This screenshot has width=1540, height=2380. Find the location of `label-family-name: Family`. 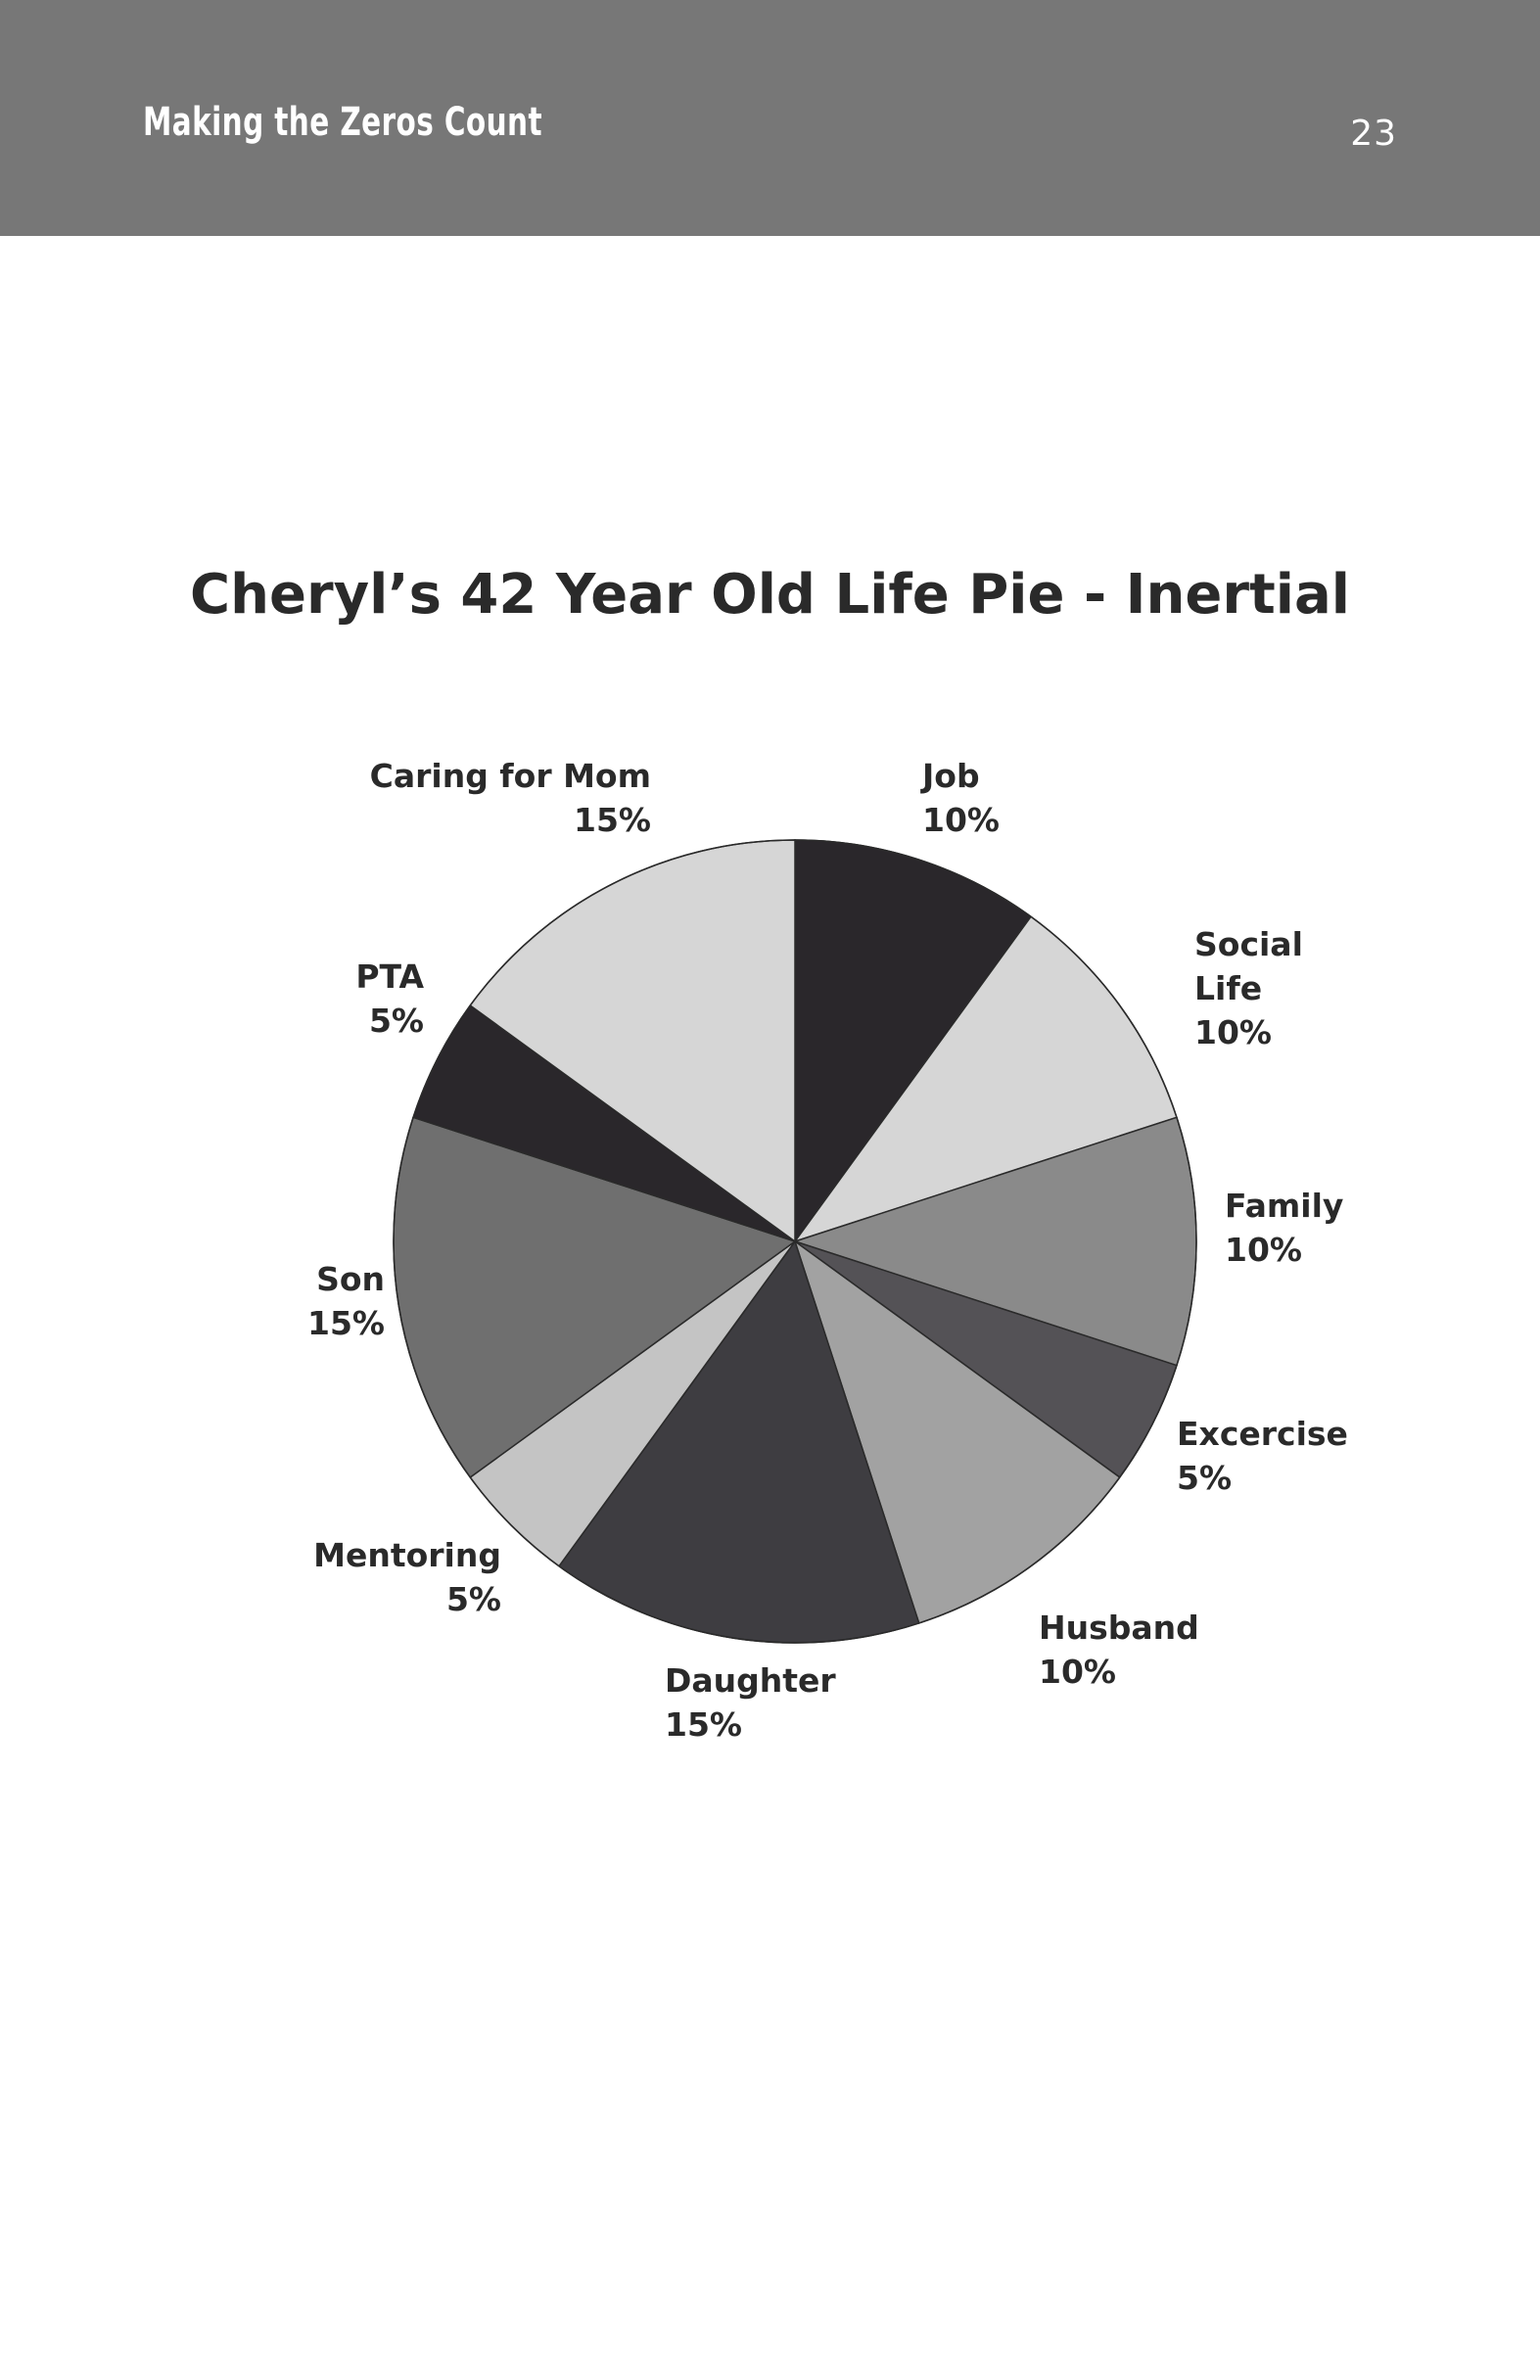

label-family-name: Family is located at coordinates (1284, 1206).